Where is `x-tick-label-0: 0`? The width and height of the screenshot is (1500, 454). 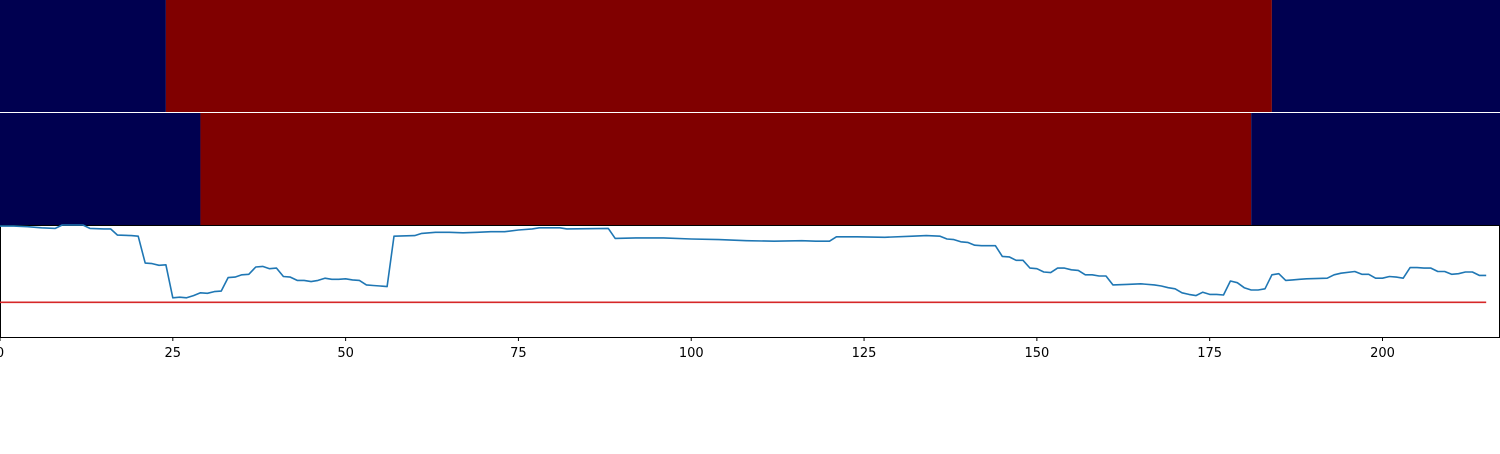
x-tick-label-0: 0 is located at coordinates (2, 353).